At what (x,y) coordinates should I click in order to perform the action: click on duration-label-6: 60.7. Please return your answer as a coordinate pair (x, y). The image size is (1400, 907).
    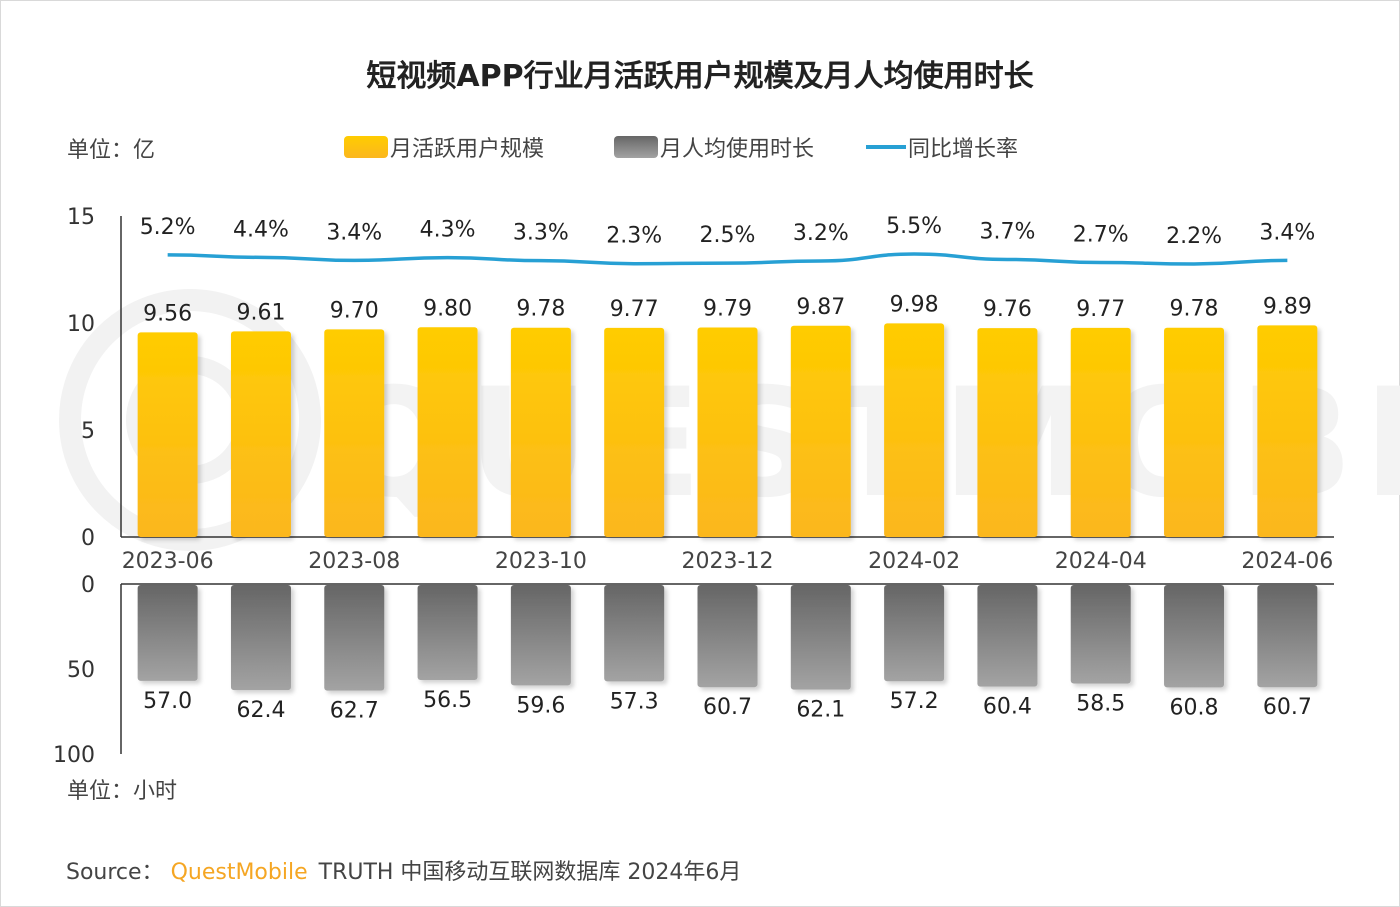
    Looking at the image, I should click on (727, 707).